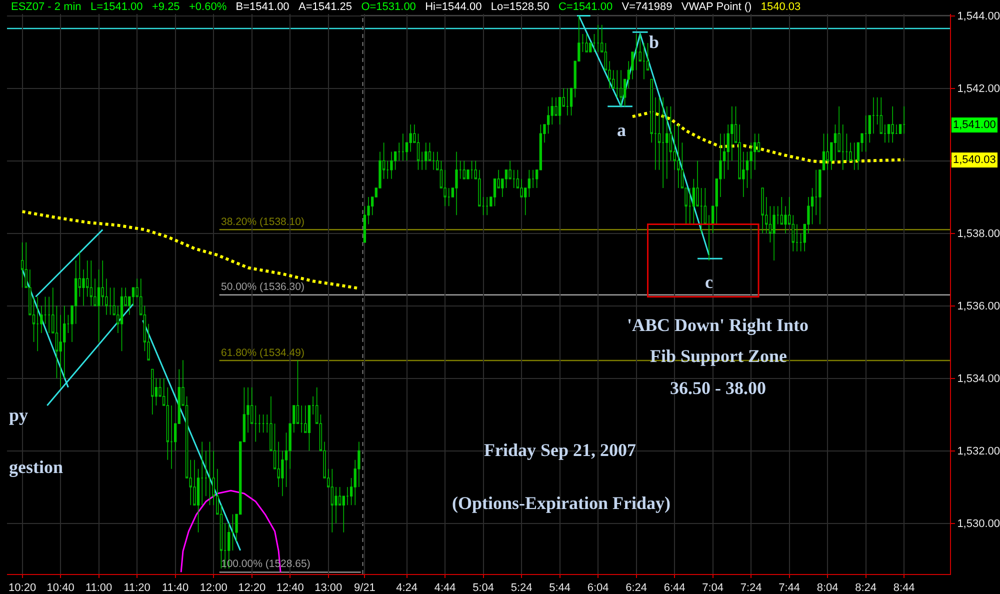 The width and height of the screenshot is (1000, 594). I want to click on x-tick-label: 13:00, so click(328, 588).